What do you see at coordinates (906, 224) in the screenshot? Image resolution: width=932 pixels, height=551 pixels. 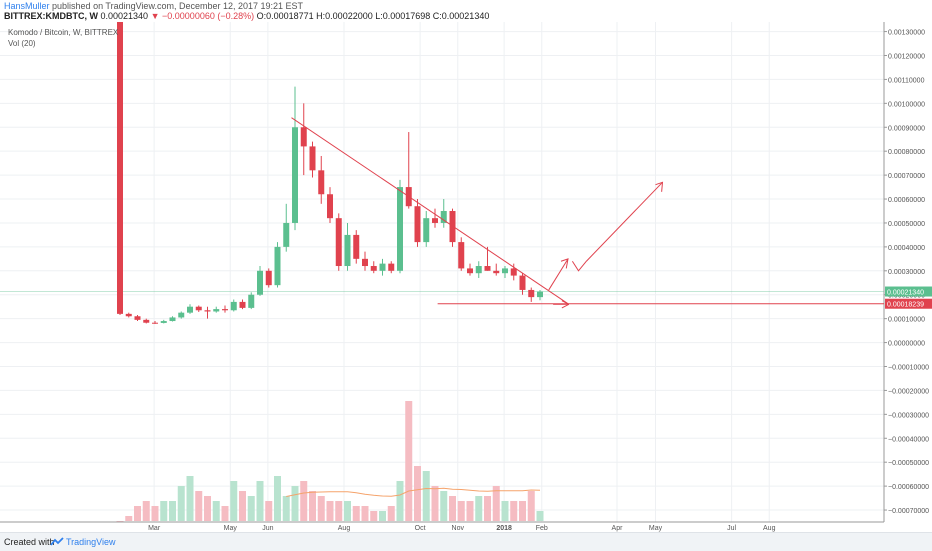 I see `price-axis-label: 0.00050000` at bounding box center [906, 224].